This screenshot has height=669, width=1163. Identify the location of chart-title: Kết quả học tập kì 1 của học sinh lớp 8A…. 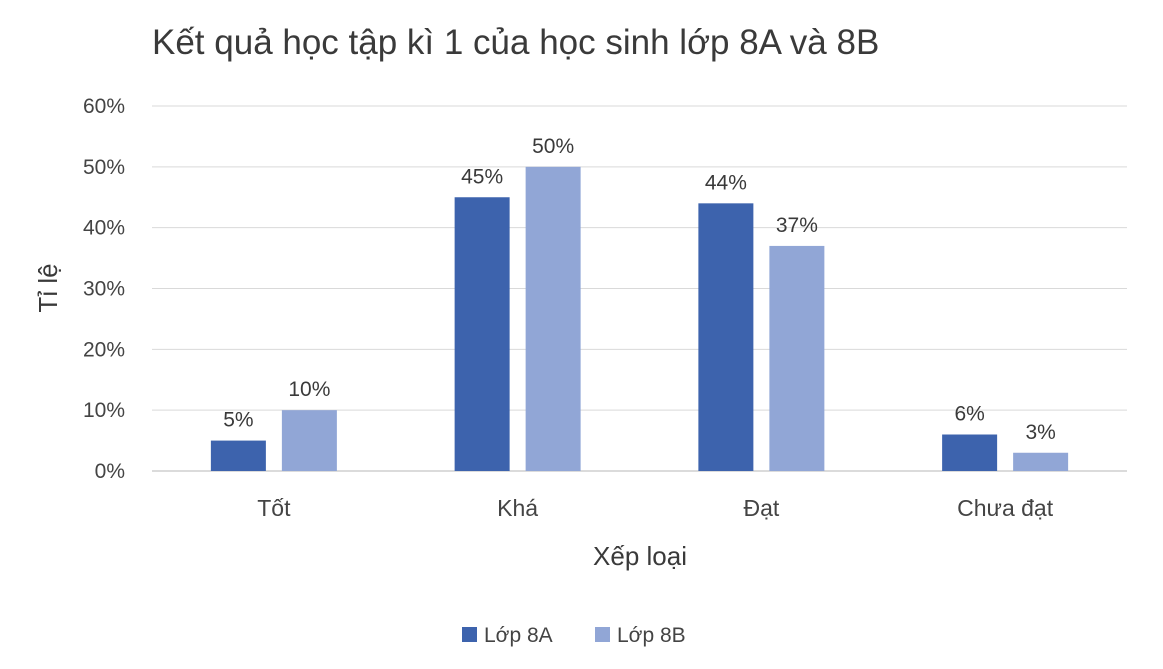
(515, 42).